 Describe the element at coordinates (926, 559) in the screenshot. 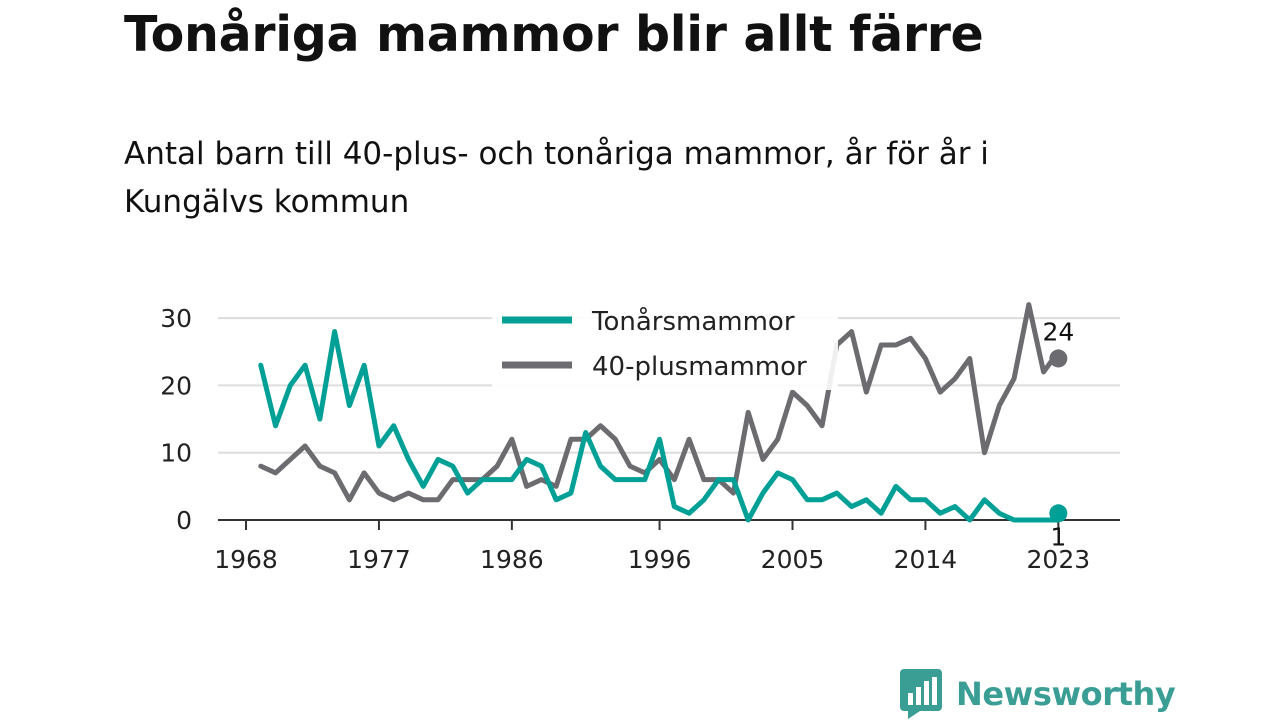

I see `x-tick-label-2014: 2014` at that location.